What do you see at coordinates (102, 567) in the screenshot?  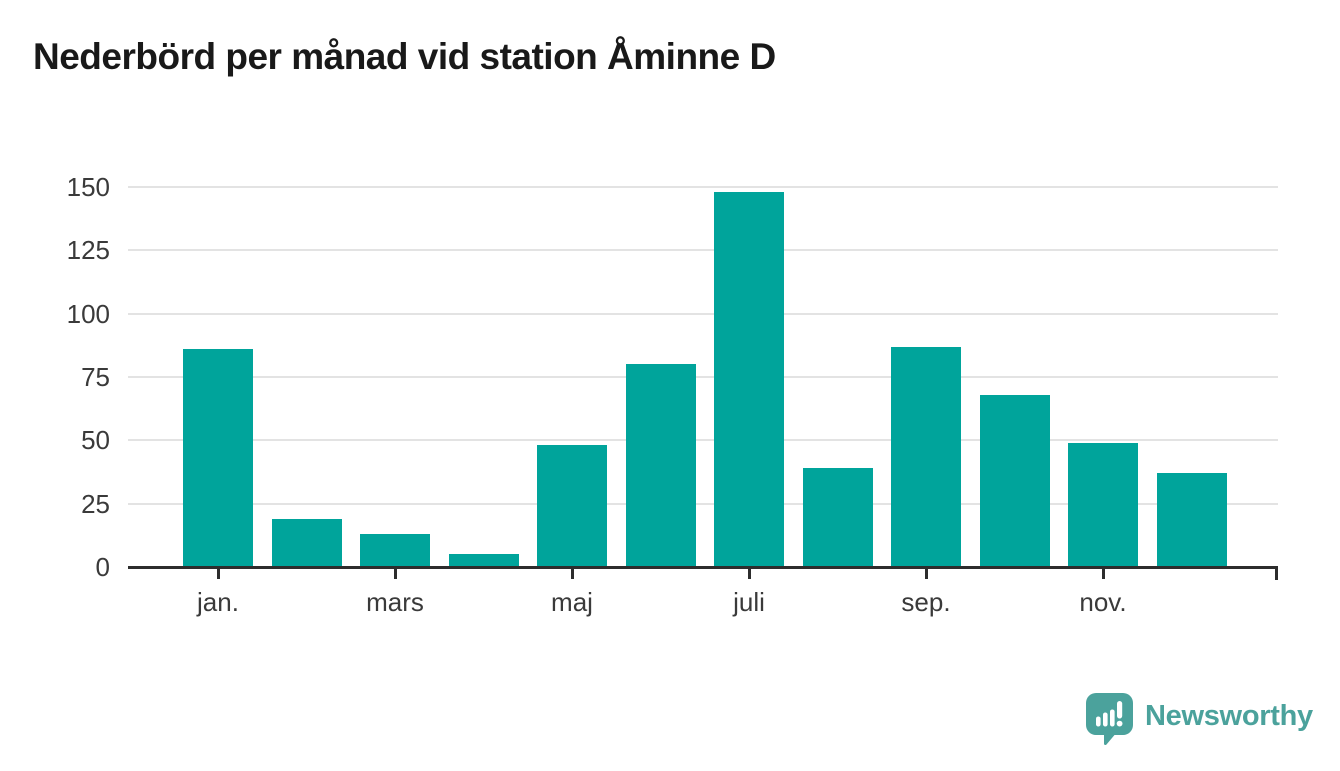 I see `y-tick-label-0: 0` at bounding box center [102, 567].